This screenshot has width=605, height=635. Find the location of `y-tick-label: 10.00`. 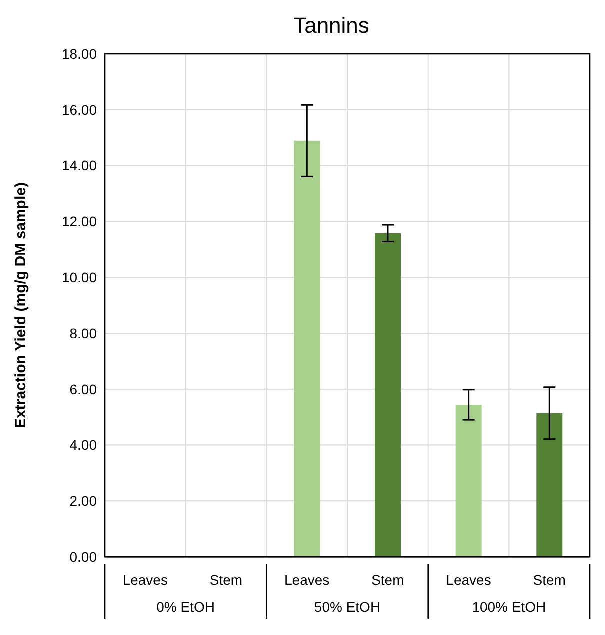

y-tick-label: 10.00 is located at coordinates (80, 278).